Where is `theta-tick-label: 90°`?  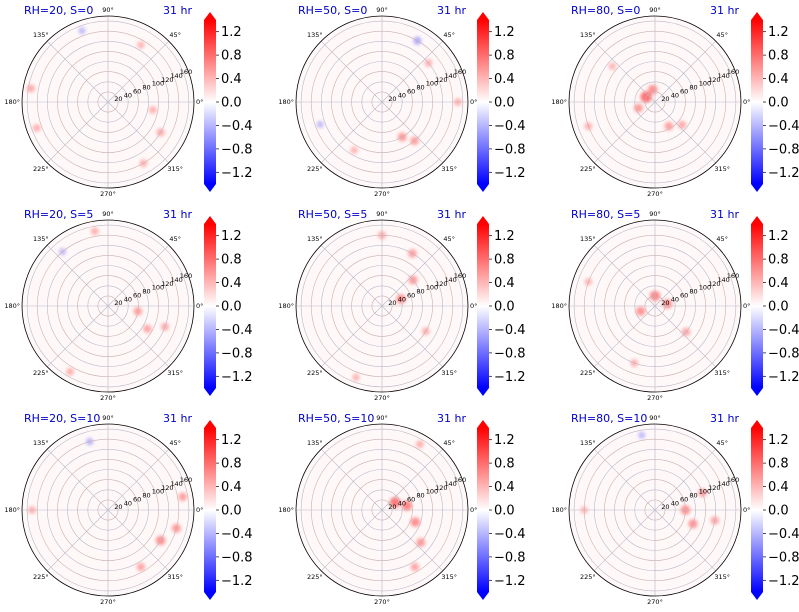
theta-tick-label: 90° is located at coordinates (108, 10).